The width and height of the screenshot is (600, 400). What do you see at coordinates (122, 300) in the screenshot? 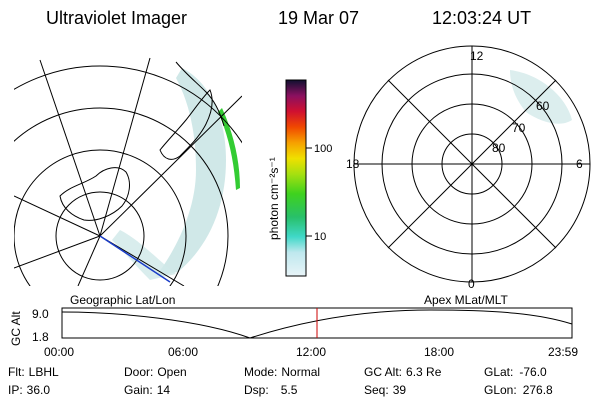
I see `timeline-left-title: Geographic Lat/Lon` at bounding box center [122, 300].